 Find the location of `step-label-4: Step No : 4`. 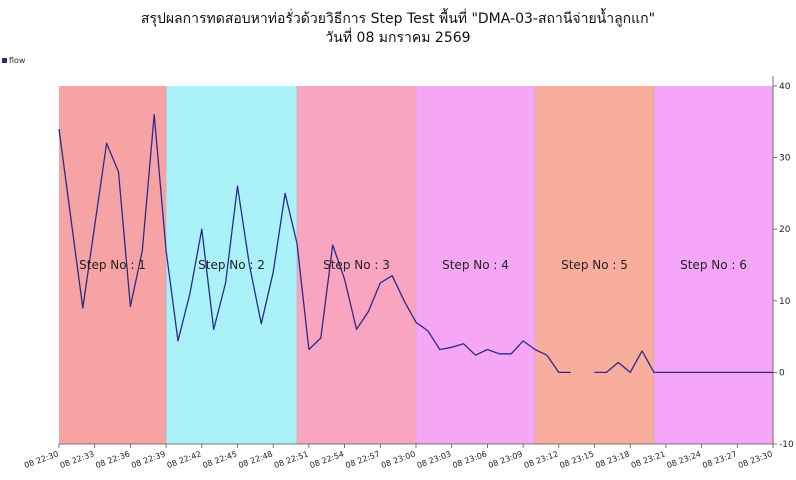

step-label-4: Step No : 4 is located at coordinates (475, 265).